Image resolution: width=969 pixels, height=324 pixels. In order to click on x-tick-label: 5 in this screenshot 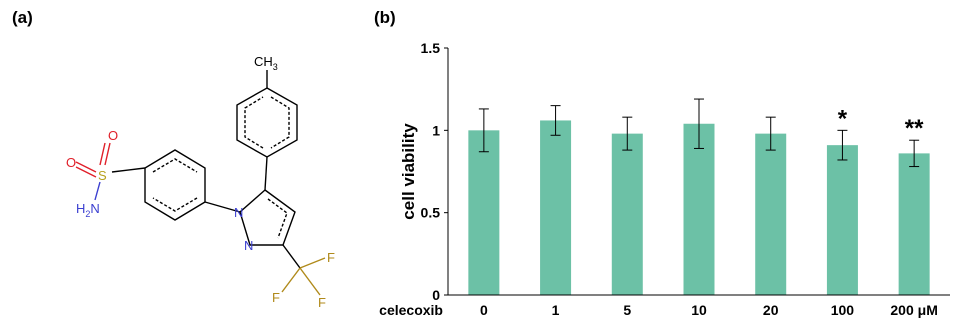, I will do `click(627, 310)`.